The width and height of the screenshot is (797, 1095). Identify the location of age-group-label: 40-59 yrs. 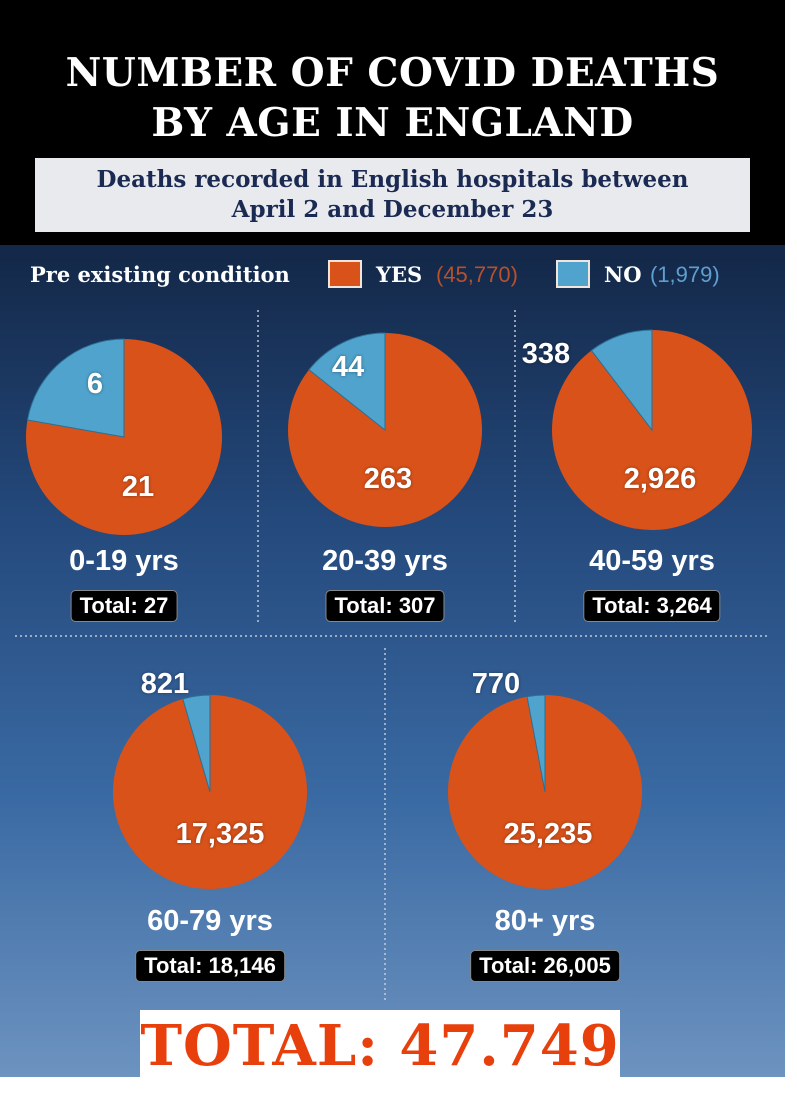
(652, 561).